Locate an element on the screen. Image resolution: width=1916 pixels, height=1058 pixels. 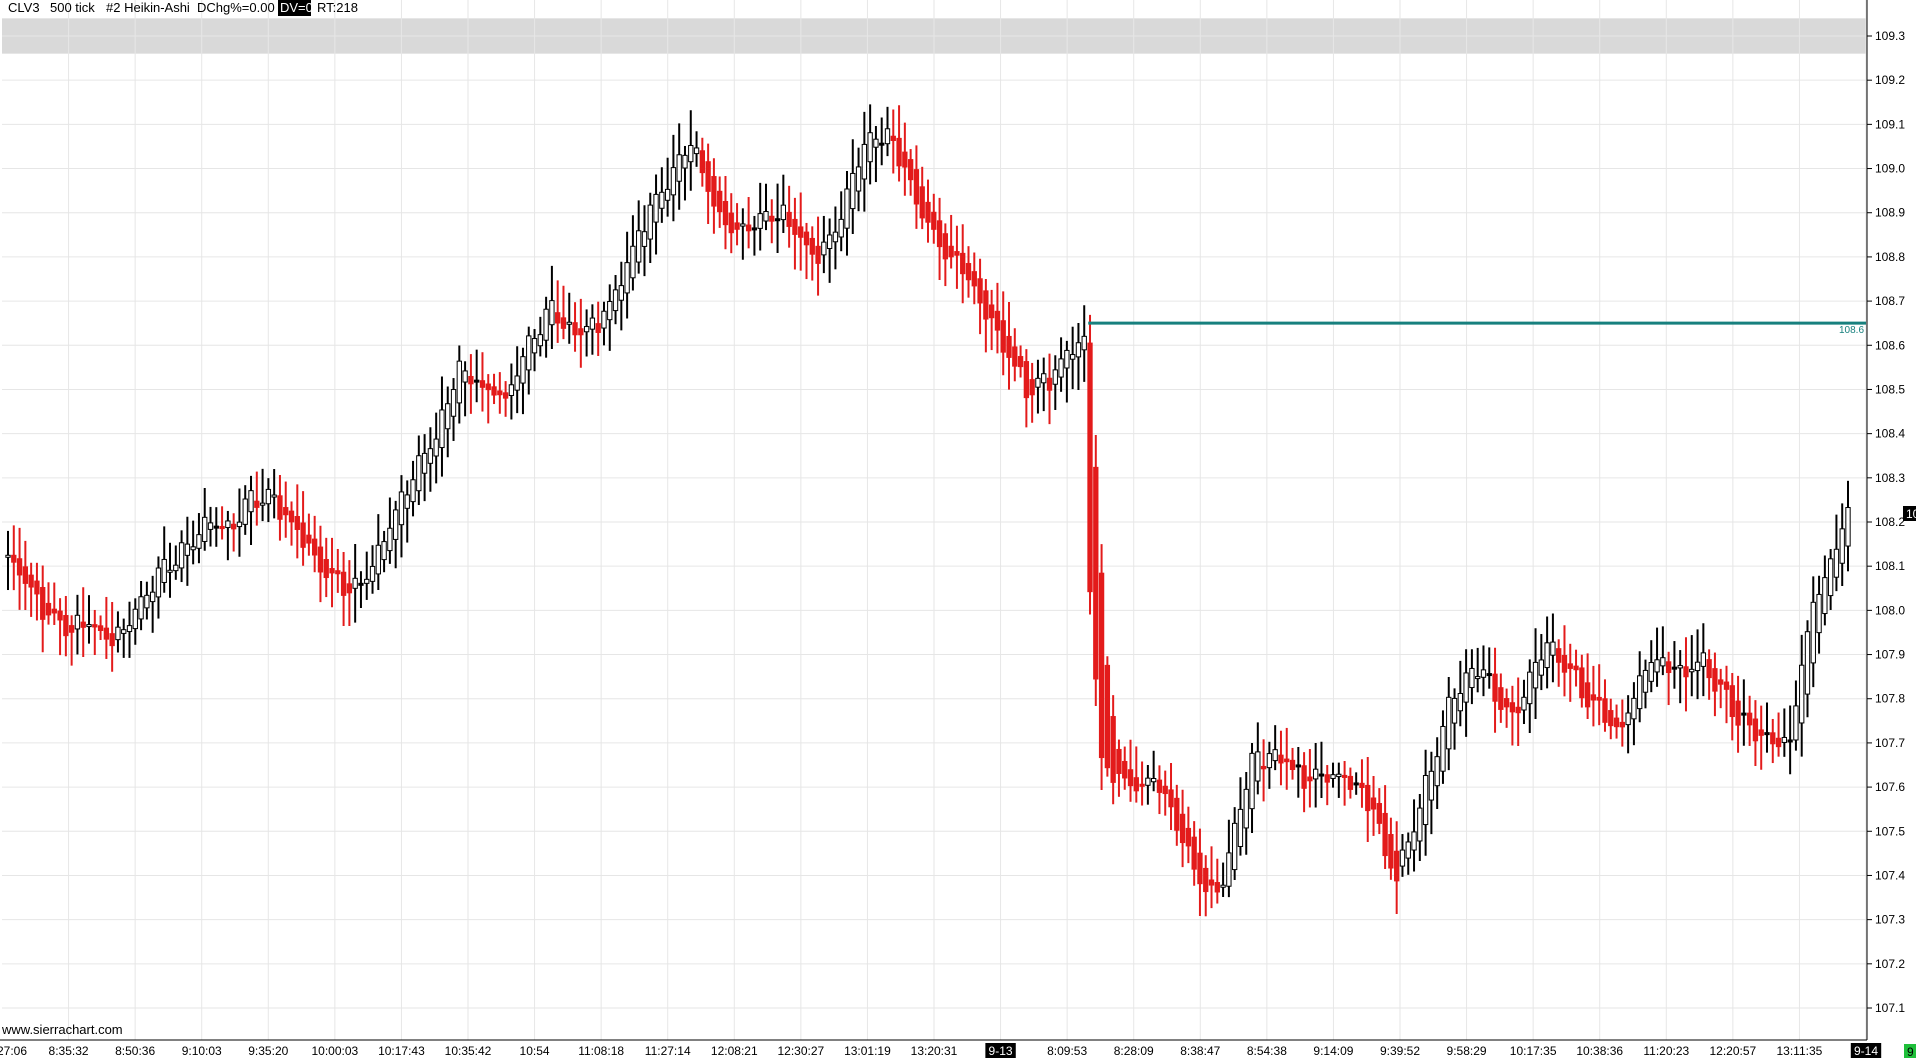
time-tick-label: 13:01:19 is located at coordinates (867, 1051).